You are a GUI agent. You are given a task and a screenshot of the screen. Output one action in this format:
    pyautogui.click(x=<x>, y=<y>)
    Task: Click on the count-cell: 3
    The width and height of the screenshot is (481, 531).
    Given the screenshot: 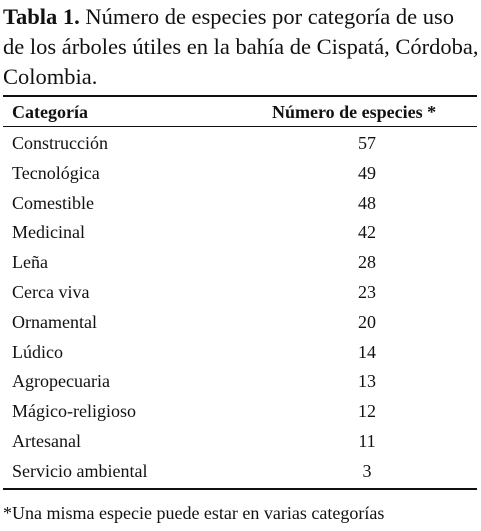 What is the action you would take?
    pyautogui.click(x=367, y=470)
    